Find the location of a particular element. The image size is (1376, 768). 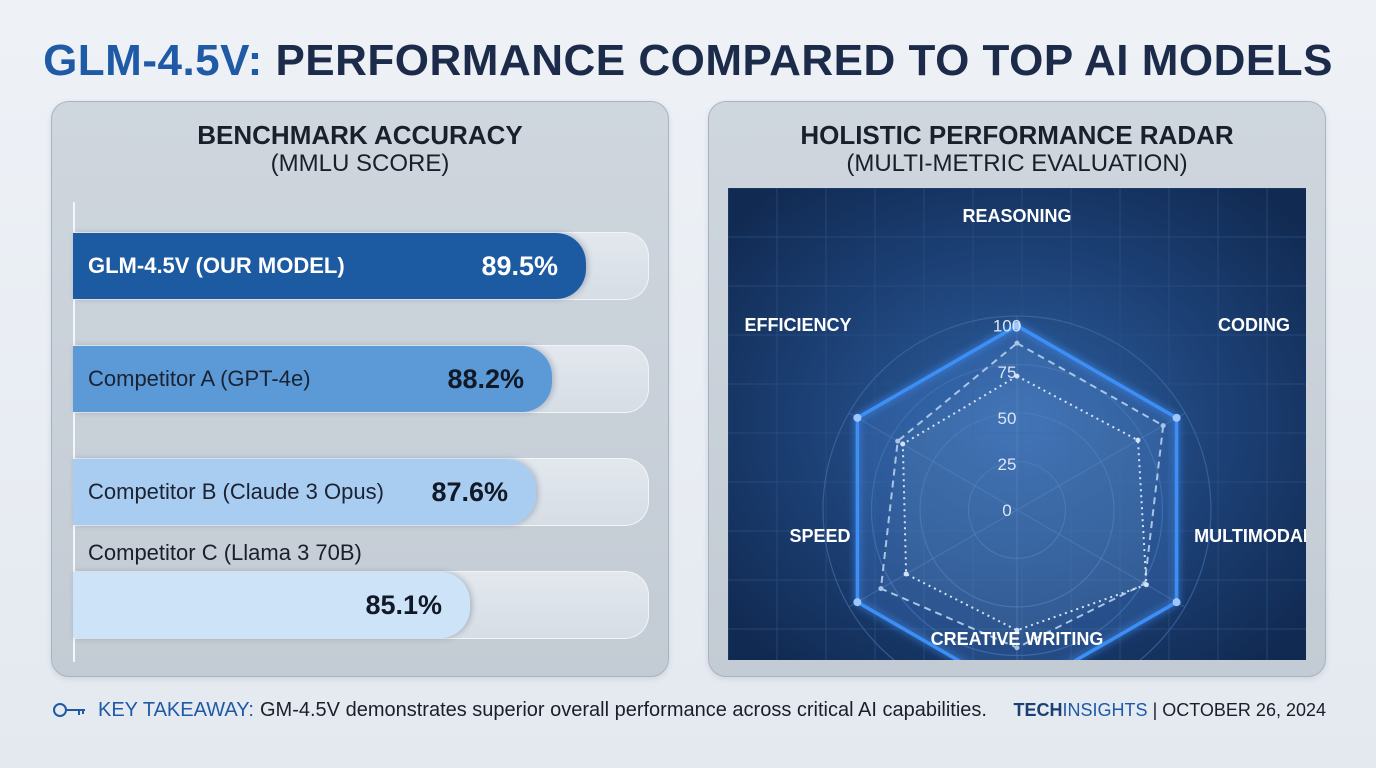

bar-track-3: 85.1% is located at coordinates (361, 605).